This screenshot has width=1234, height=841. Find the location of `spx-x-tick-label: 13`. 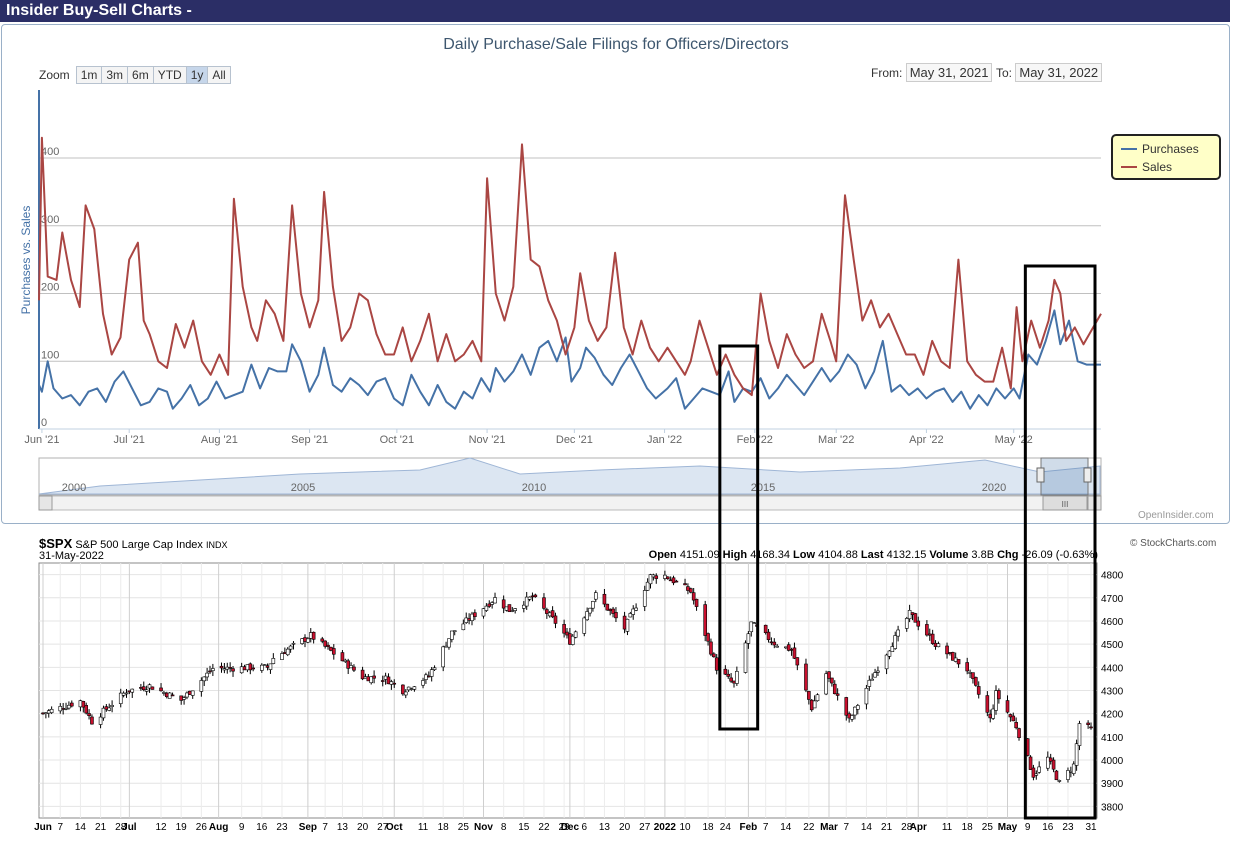

spx-x-tick-label: 13 is located at coordinates (605, 827).